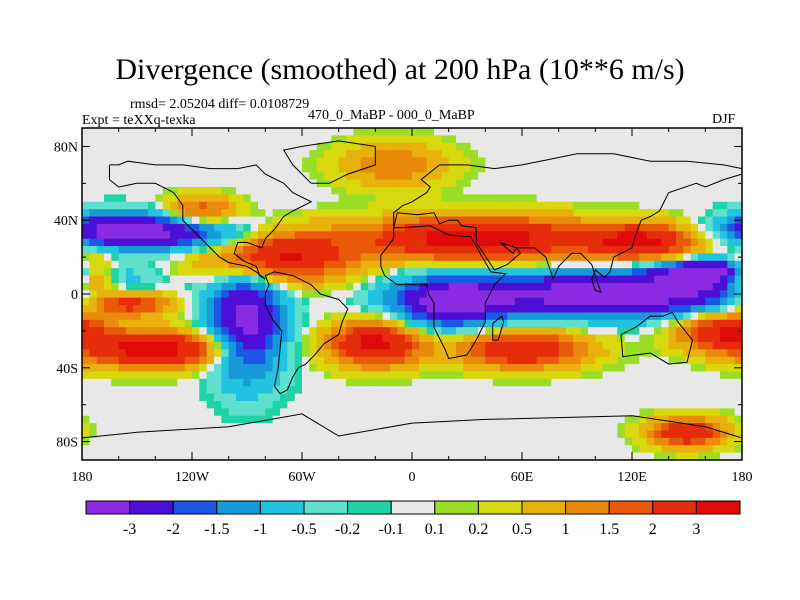  Describe the element at coordinates (566, 529) in the screenshot. I see `colorbar-label: 1` at that location.